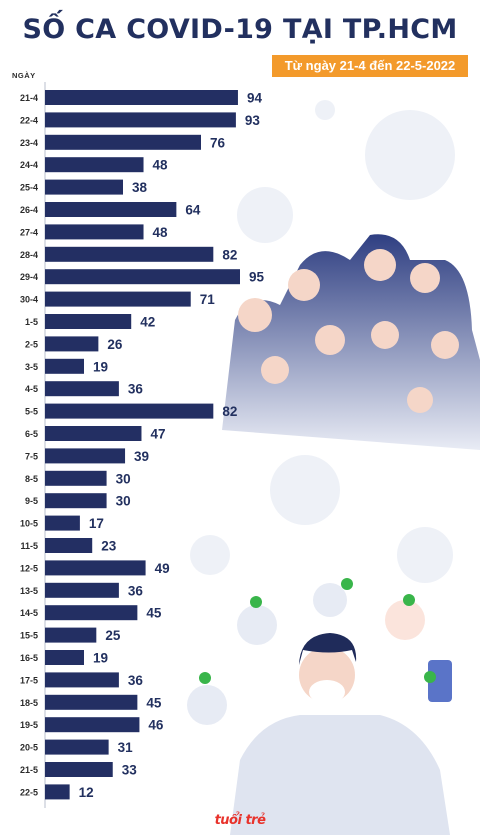 Image resolution: width=480 pixels, height=835 pixels. Describe the element at coordinates (208, 299) in the screenshot. I see `bar-value-label: 71` at that location.